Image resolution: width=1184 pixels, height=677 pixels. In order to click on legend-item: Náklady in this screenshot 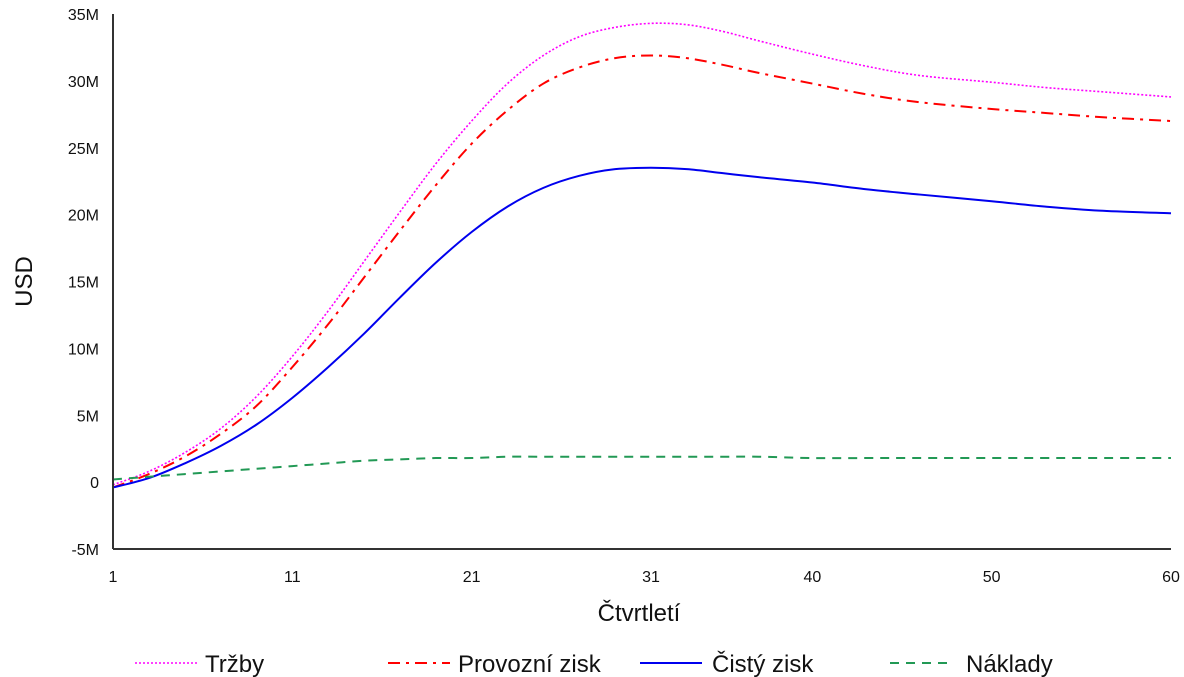, I will do `click(971, 664)`.